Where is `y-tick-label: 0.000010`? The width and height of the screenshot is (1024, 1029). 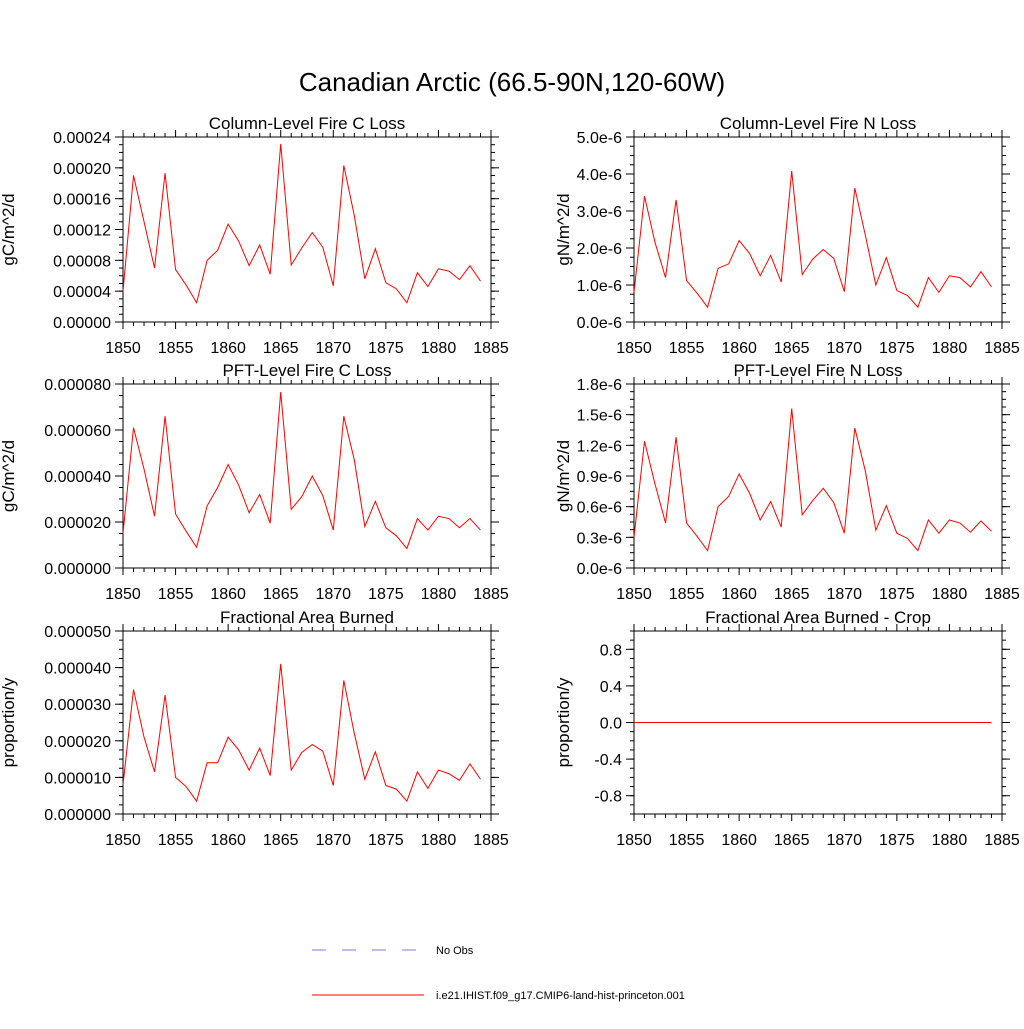
y-tick-label: 0.000010 is located at coordinates (77, 778).